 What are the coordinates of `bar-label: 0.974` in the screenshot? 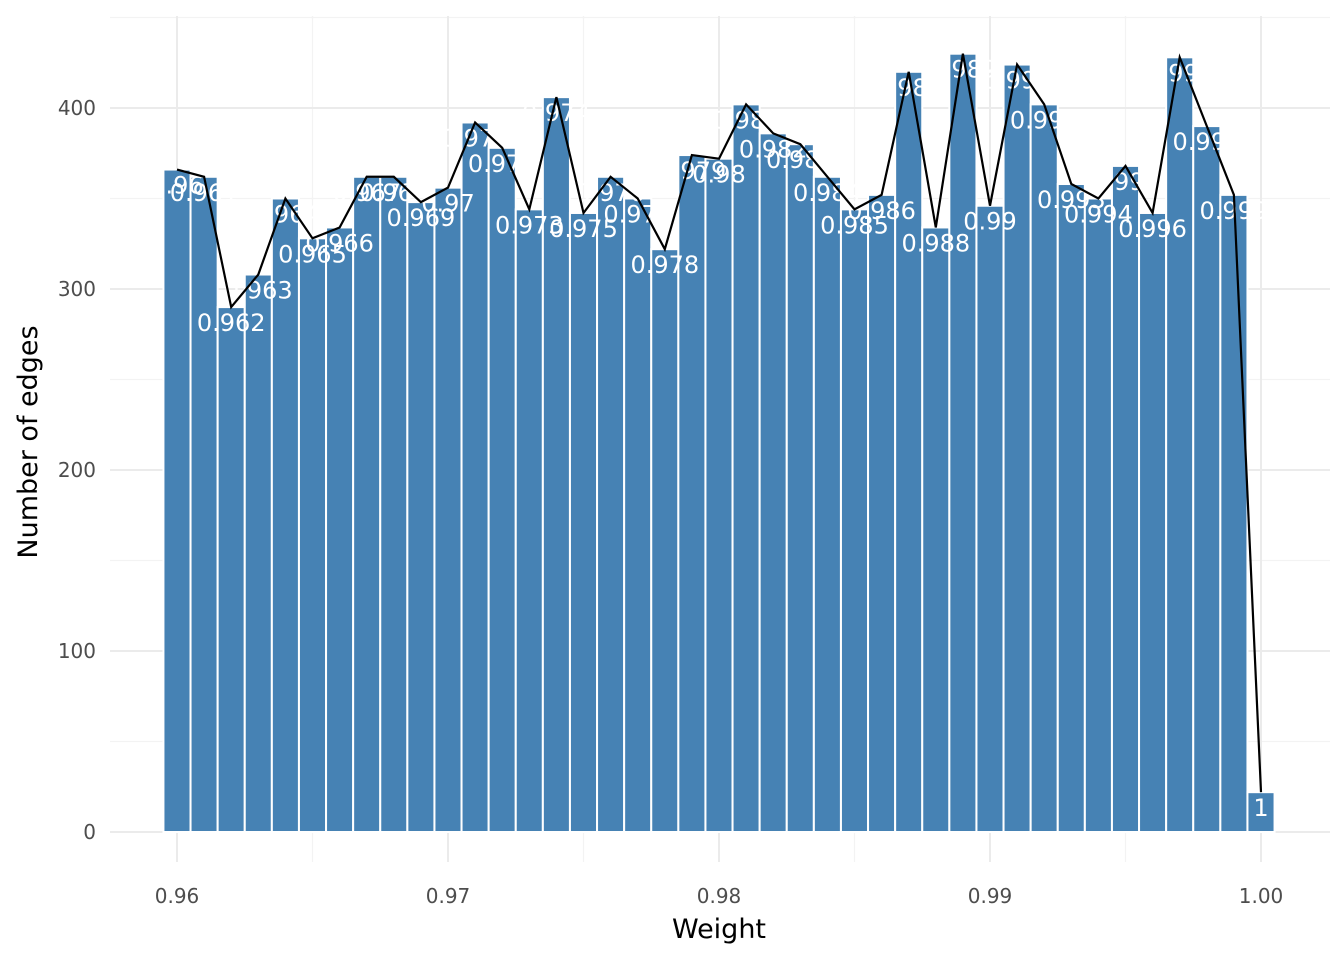 It's located at (556, 113).